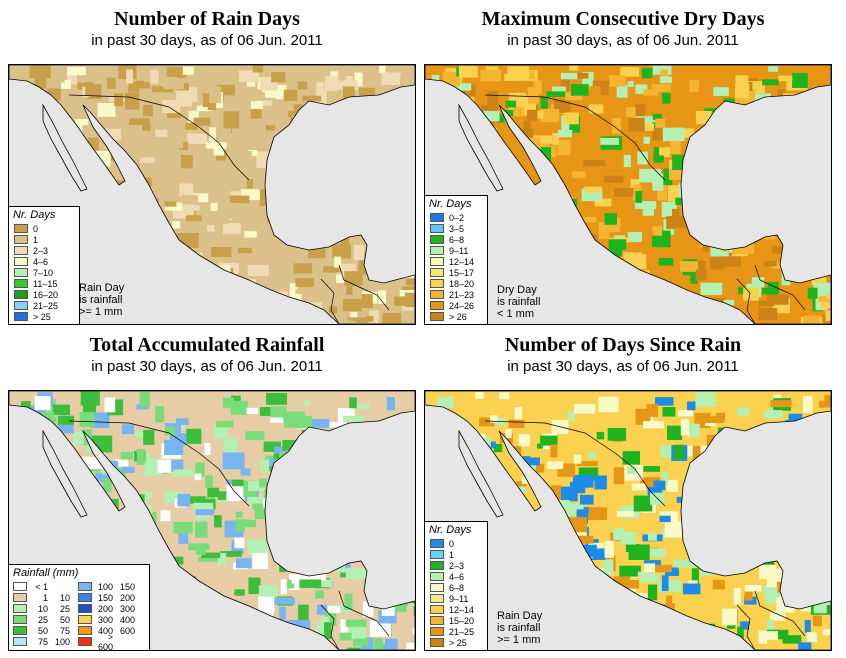  I want to click on legend-item: 21–25, so click(44, 305).